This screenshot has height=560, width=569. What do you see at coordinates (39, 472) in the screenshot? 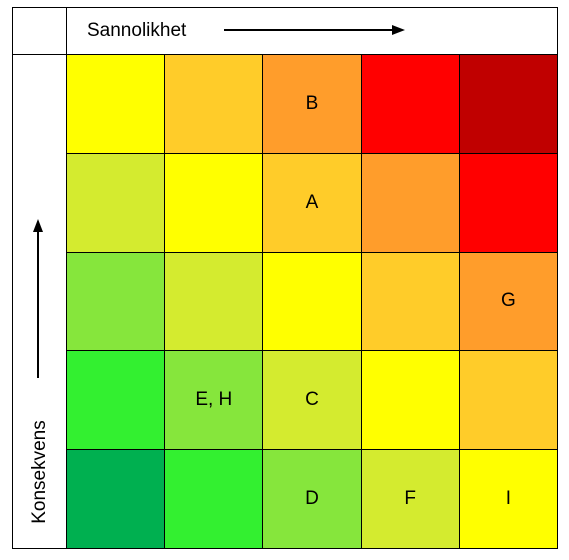
I see `consequence-axis-label: Konsekvens` at bounding box center [39, 472].